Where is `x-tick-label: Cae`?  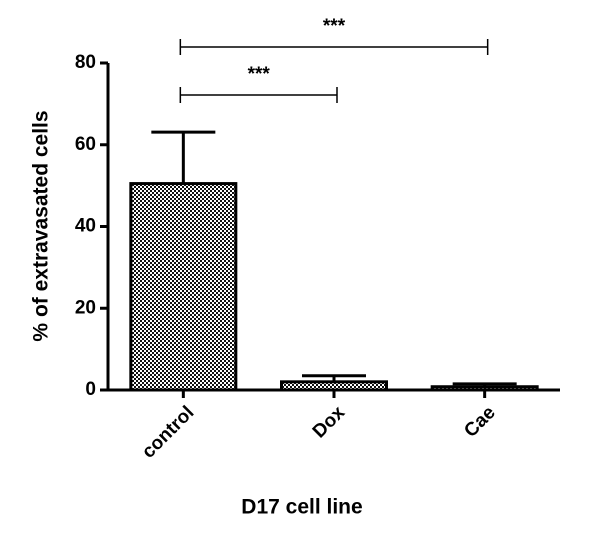
x-tick-label: Cae is located at coordinates (479, 421).